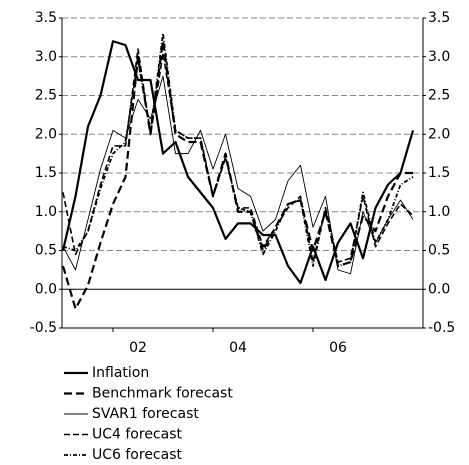 This screenshot has height=465, width=469. Describe the element at coordinates (439, 173) in the screenshot. I see `y2-tick-label: 1.5` at that location.